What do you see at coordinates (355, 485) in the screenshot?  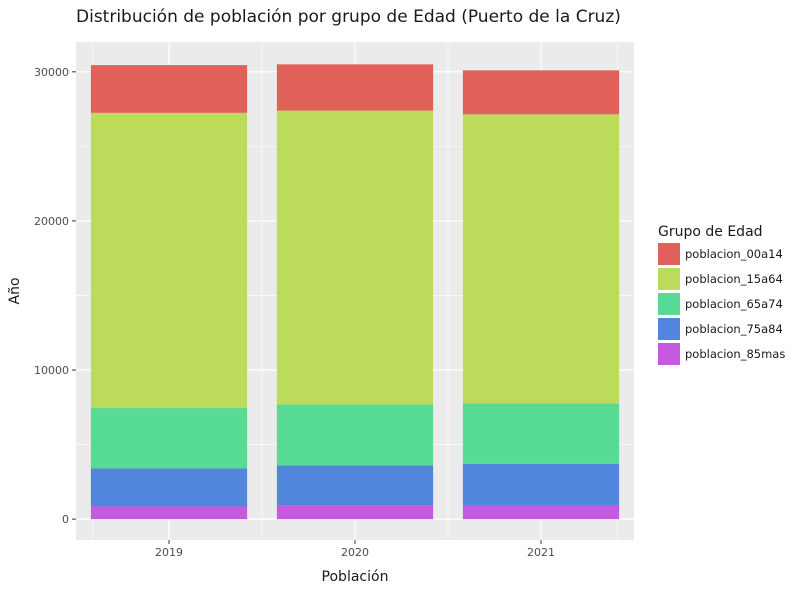 I see `bar-segment-poblacion_75a84-2020` at bounding box center [355, 485].